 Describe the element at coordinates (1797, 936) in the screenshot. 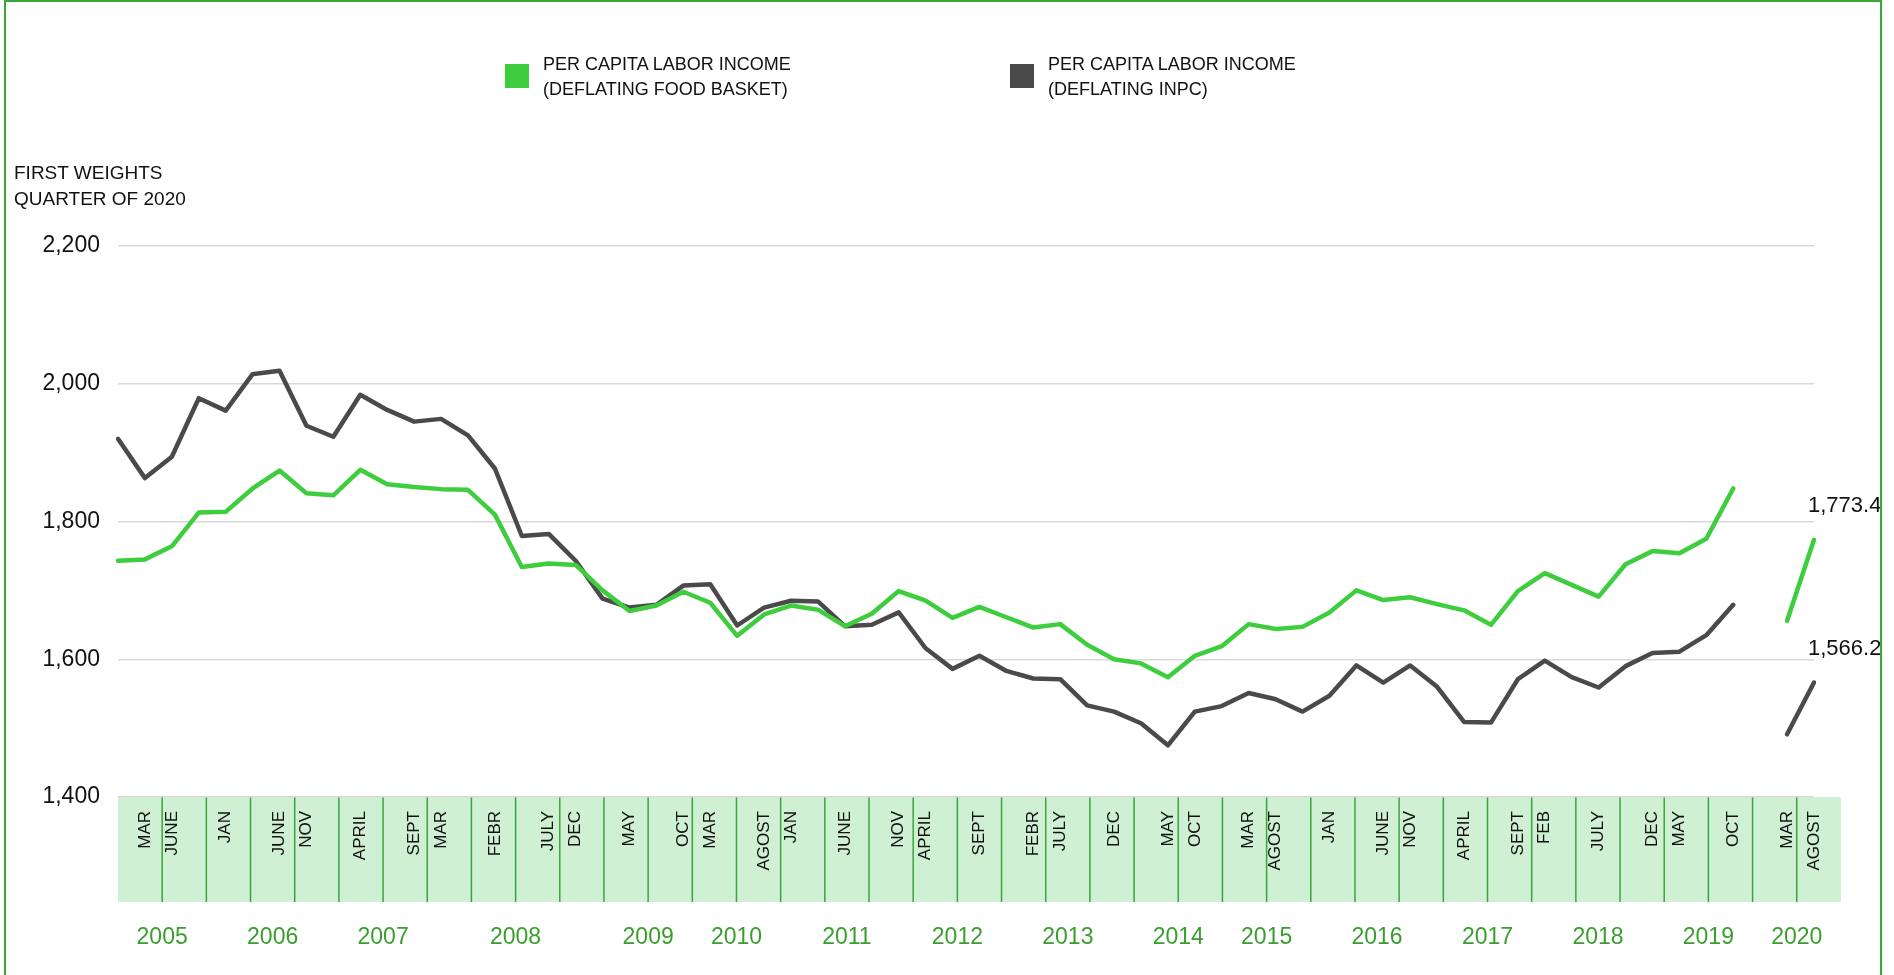

I see `x2-tick-label: 2020` at that location.